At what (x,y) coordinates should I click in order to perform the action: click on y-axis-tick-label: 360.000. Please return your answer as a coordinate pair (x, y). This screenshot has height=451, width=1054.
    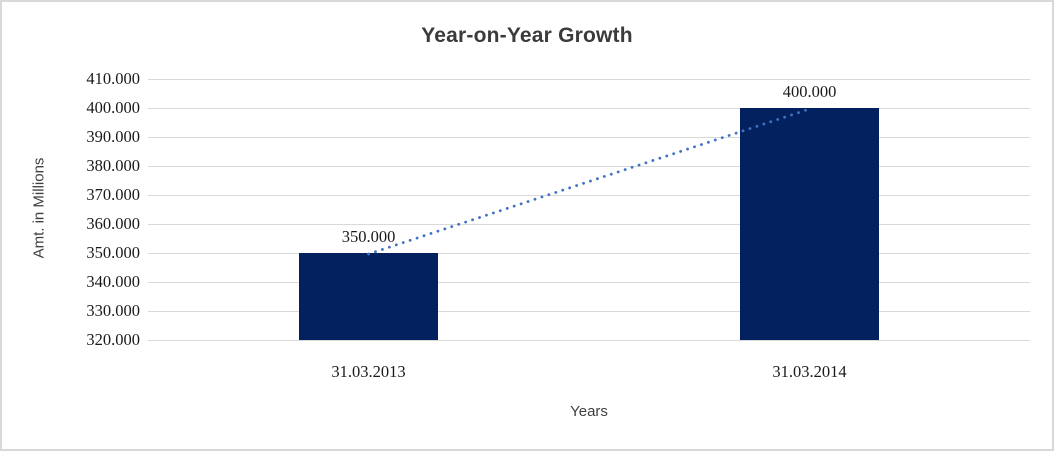
    Looking at the image, I should click on (113, 223).